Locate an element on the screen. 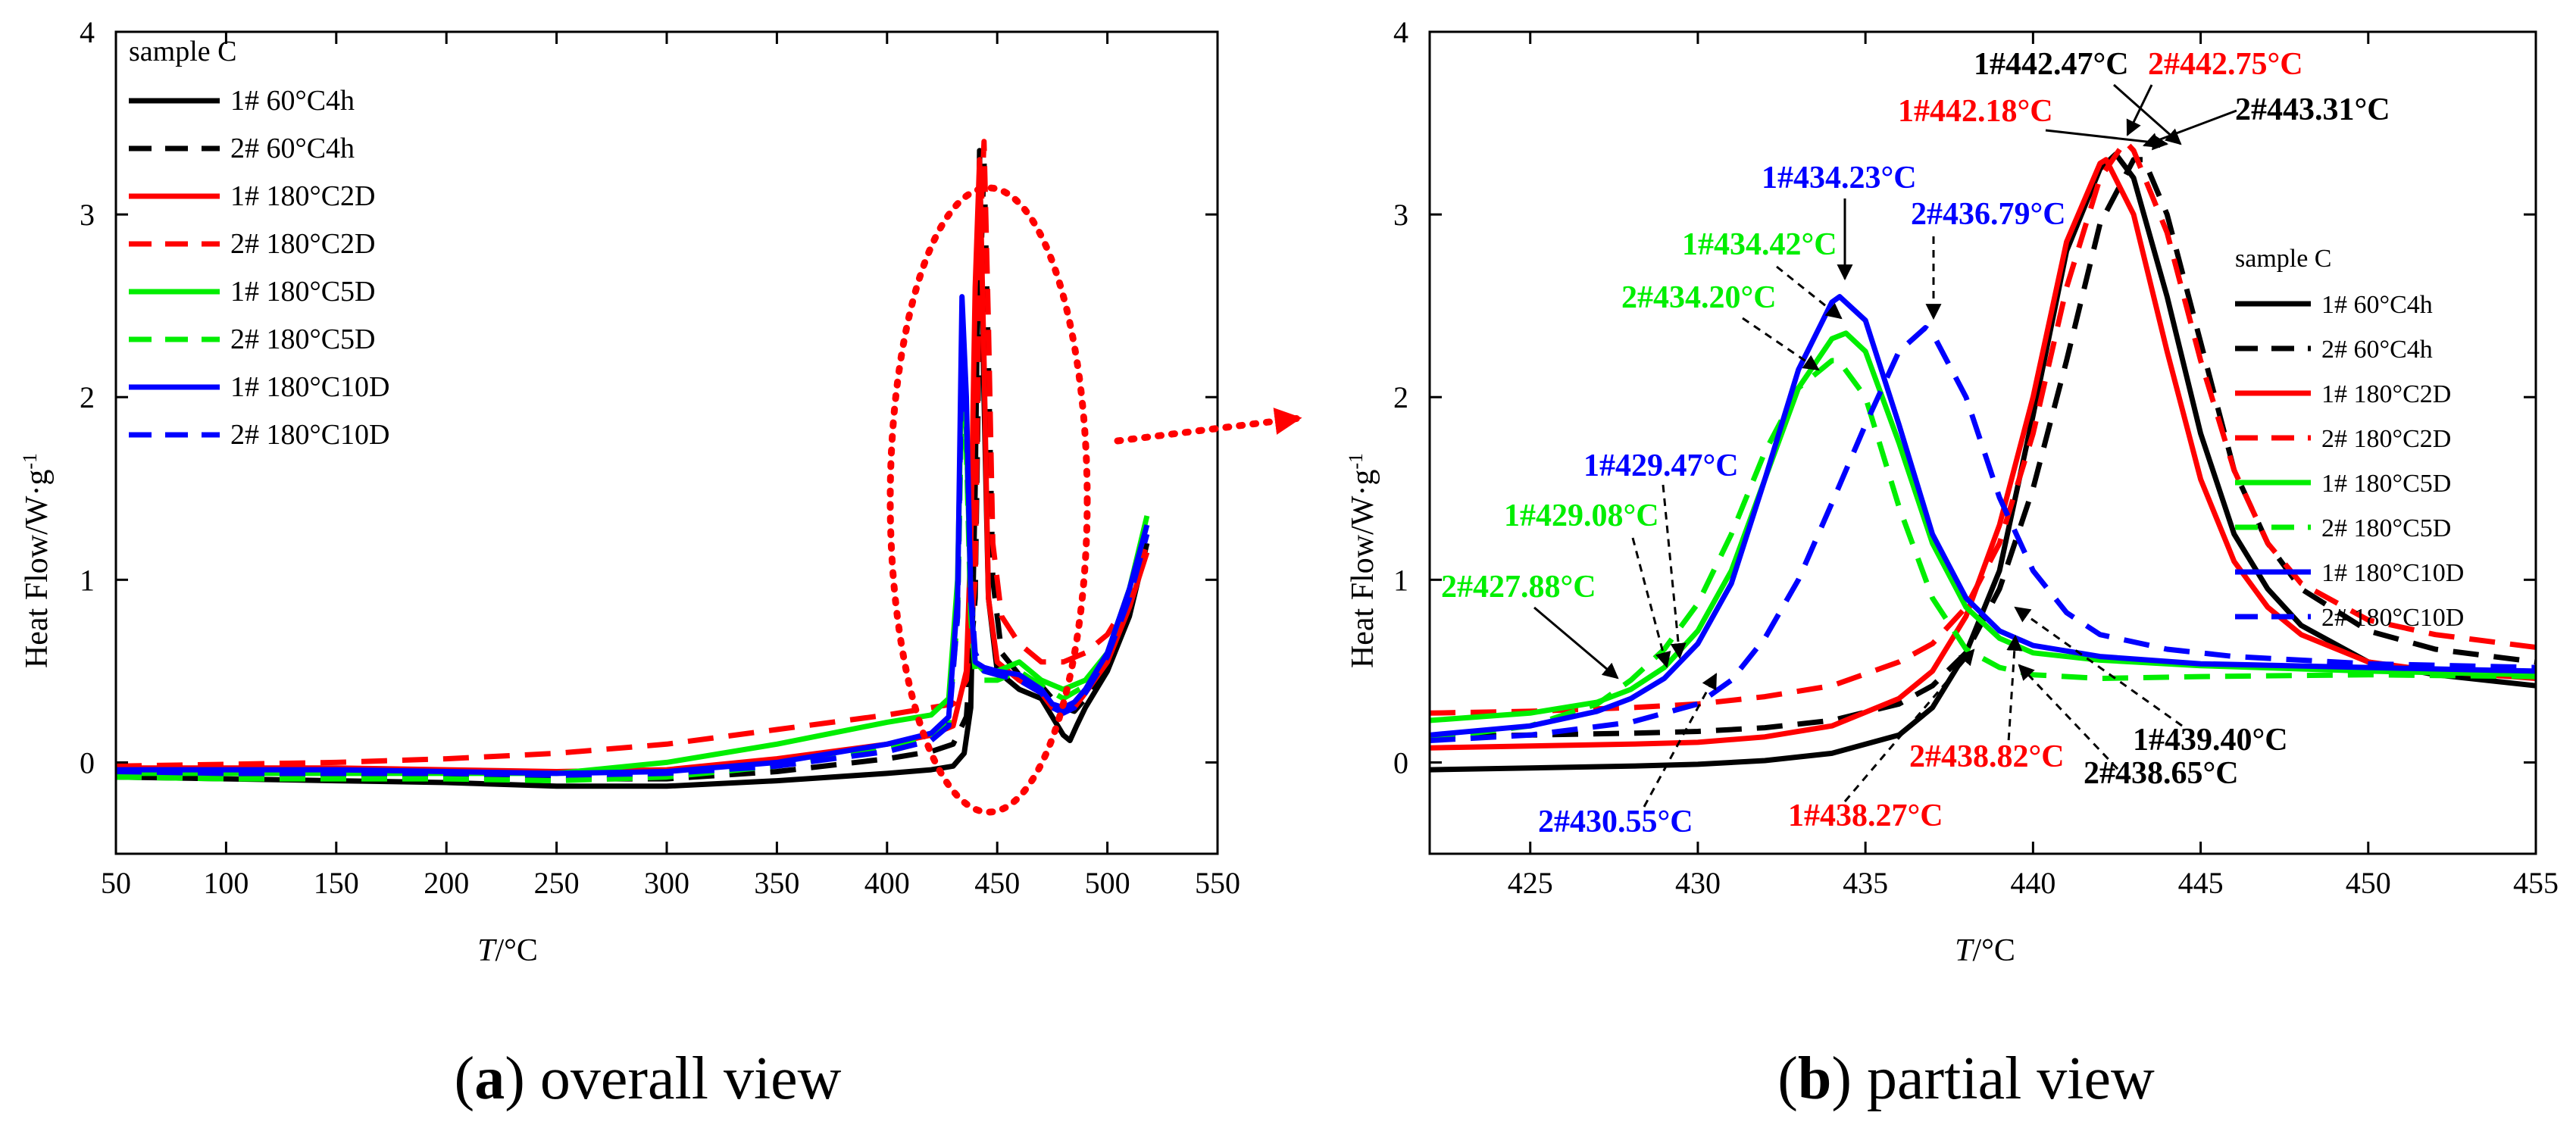 The height and width of the screenshot is (1128, 2576). panel-a-x-tick-label: 300 is located at coordinates (666, 883).